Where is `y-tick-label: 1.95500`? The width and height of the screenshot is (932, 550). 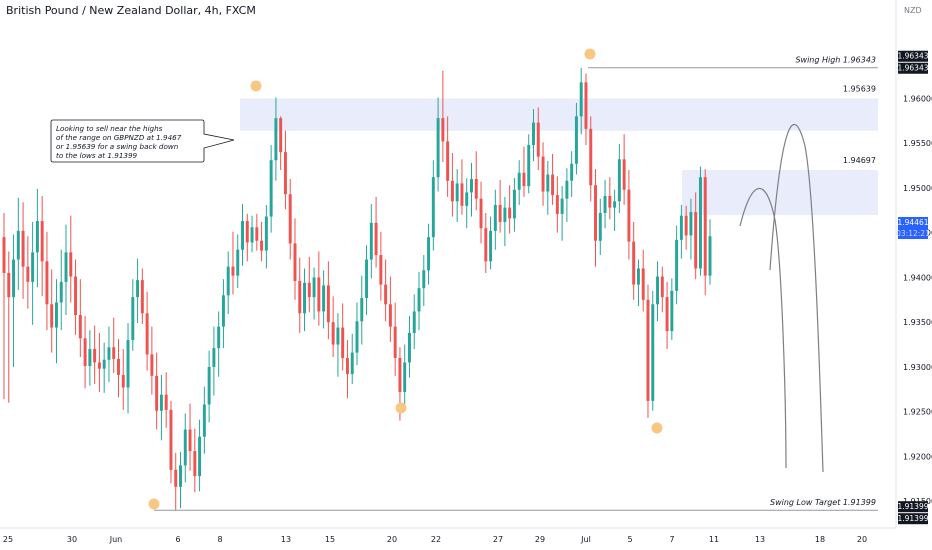 y-tick-label: 1.95500 is located at coordinates (917, 143).